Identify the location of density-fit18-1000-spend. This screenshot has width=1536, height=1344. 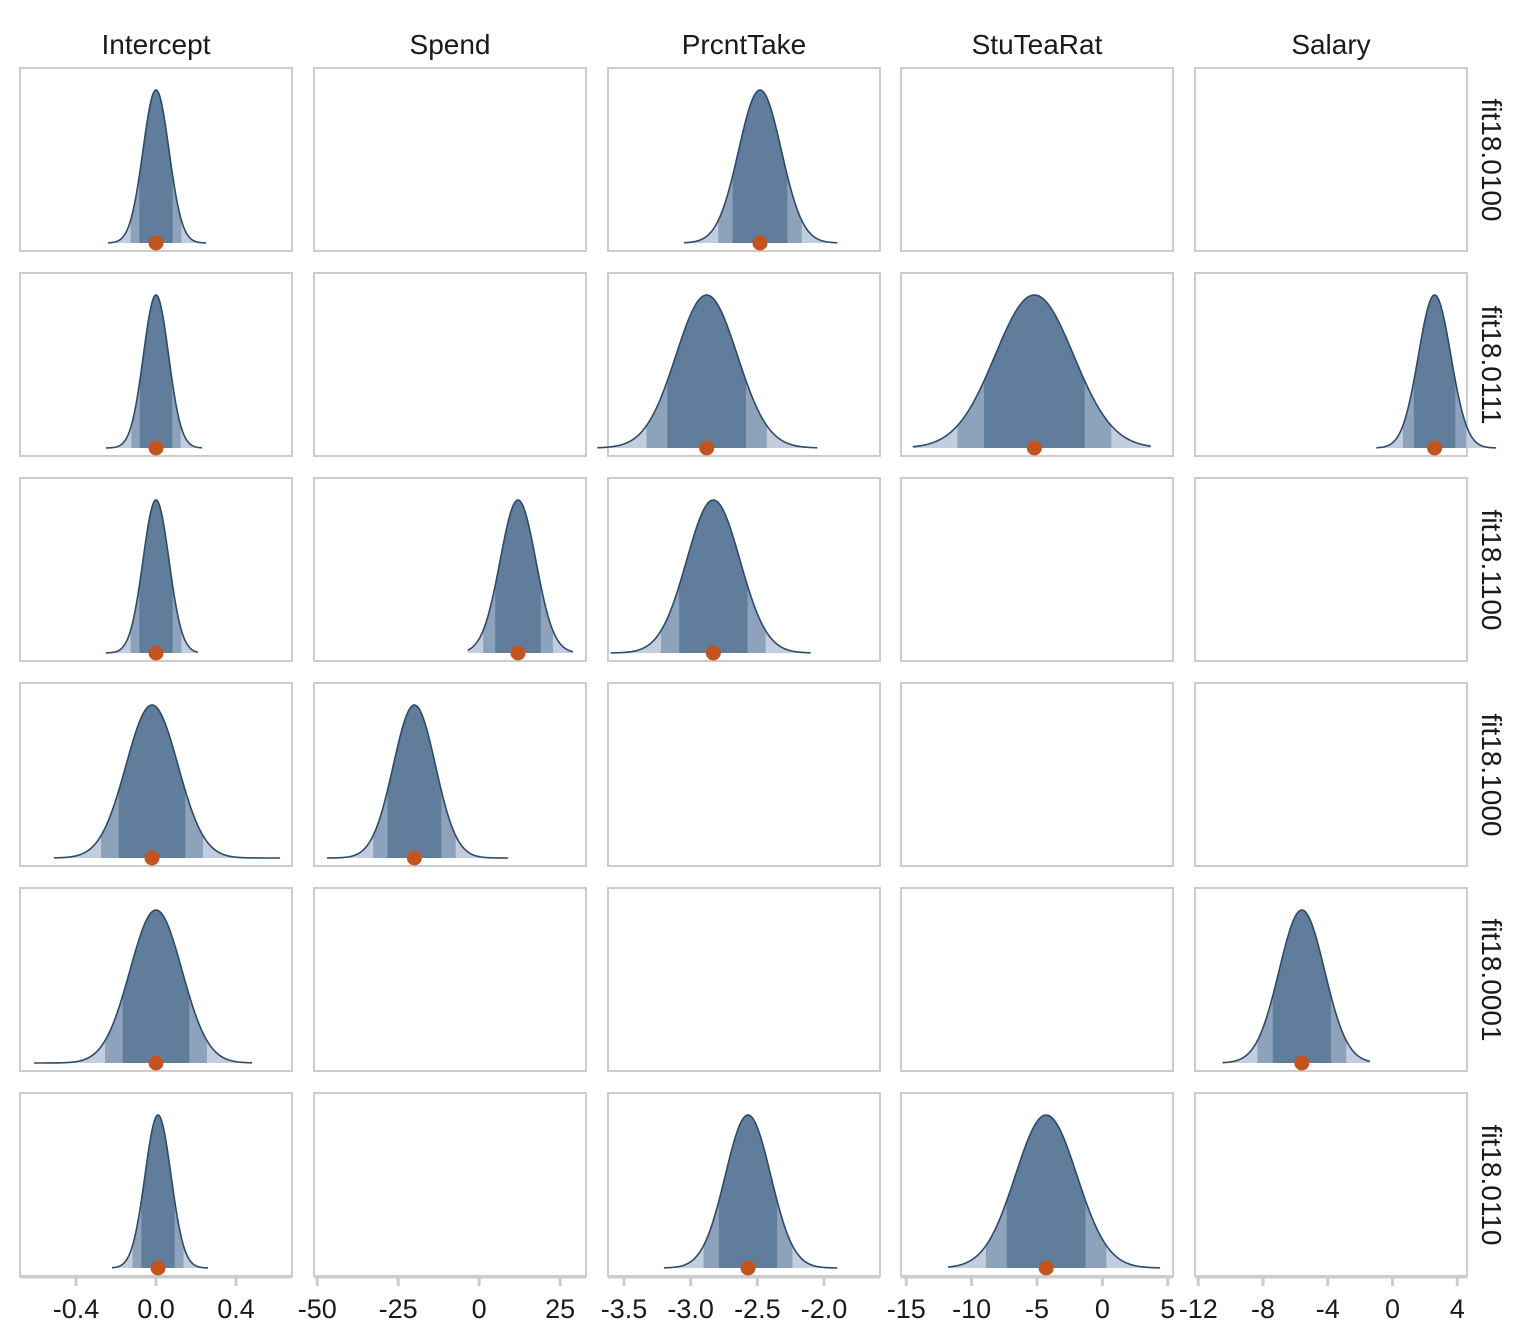
(417, 785).